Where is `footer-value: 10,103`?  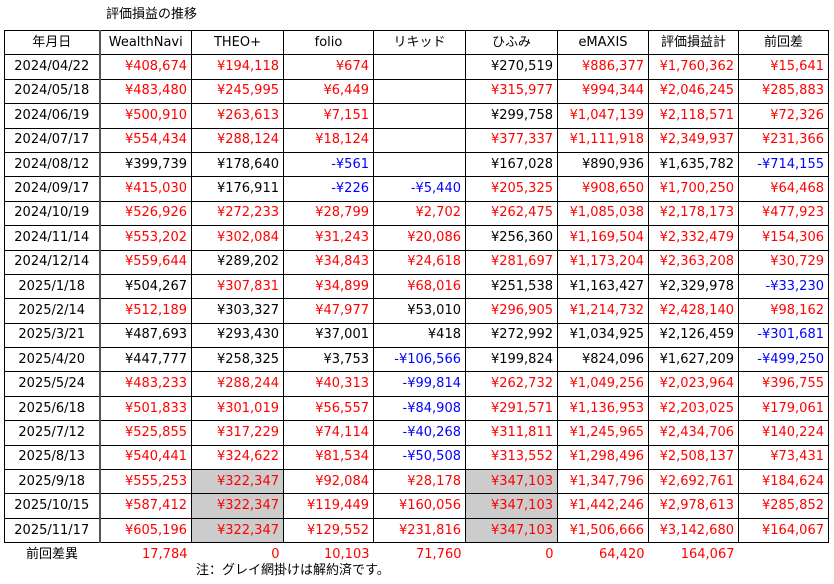
footer-value: 10,103 is located at coordinates (347, 554).